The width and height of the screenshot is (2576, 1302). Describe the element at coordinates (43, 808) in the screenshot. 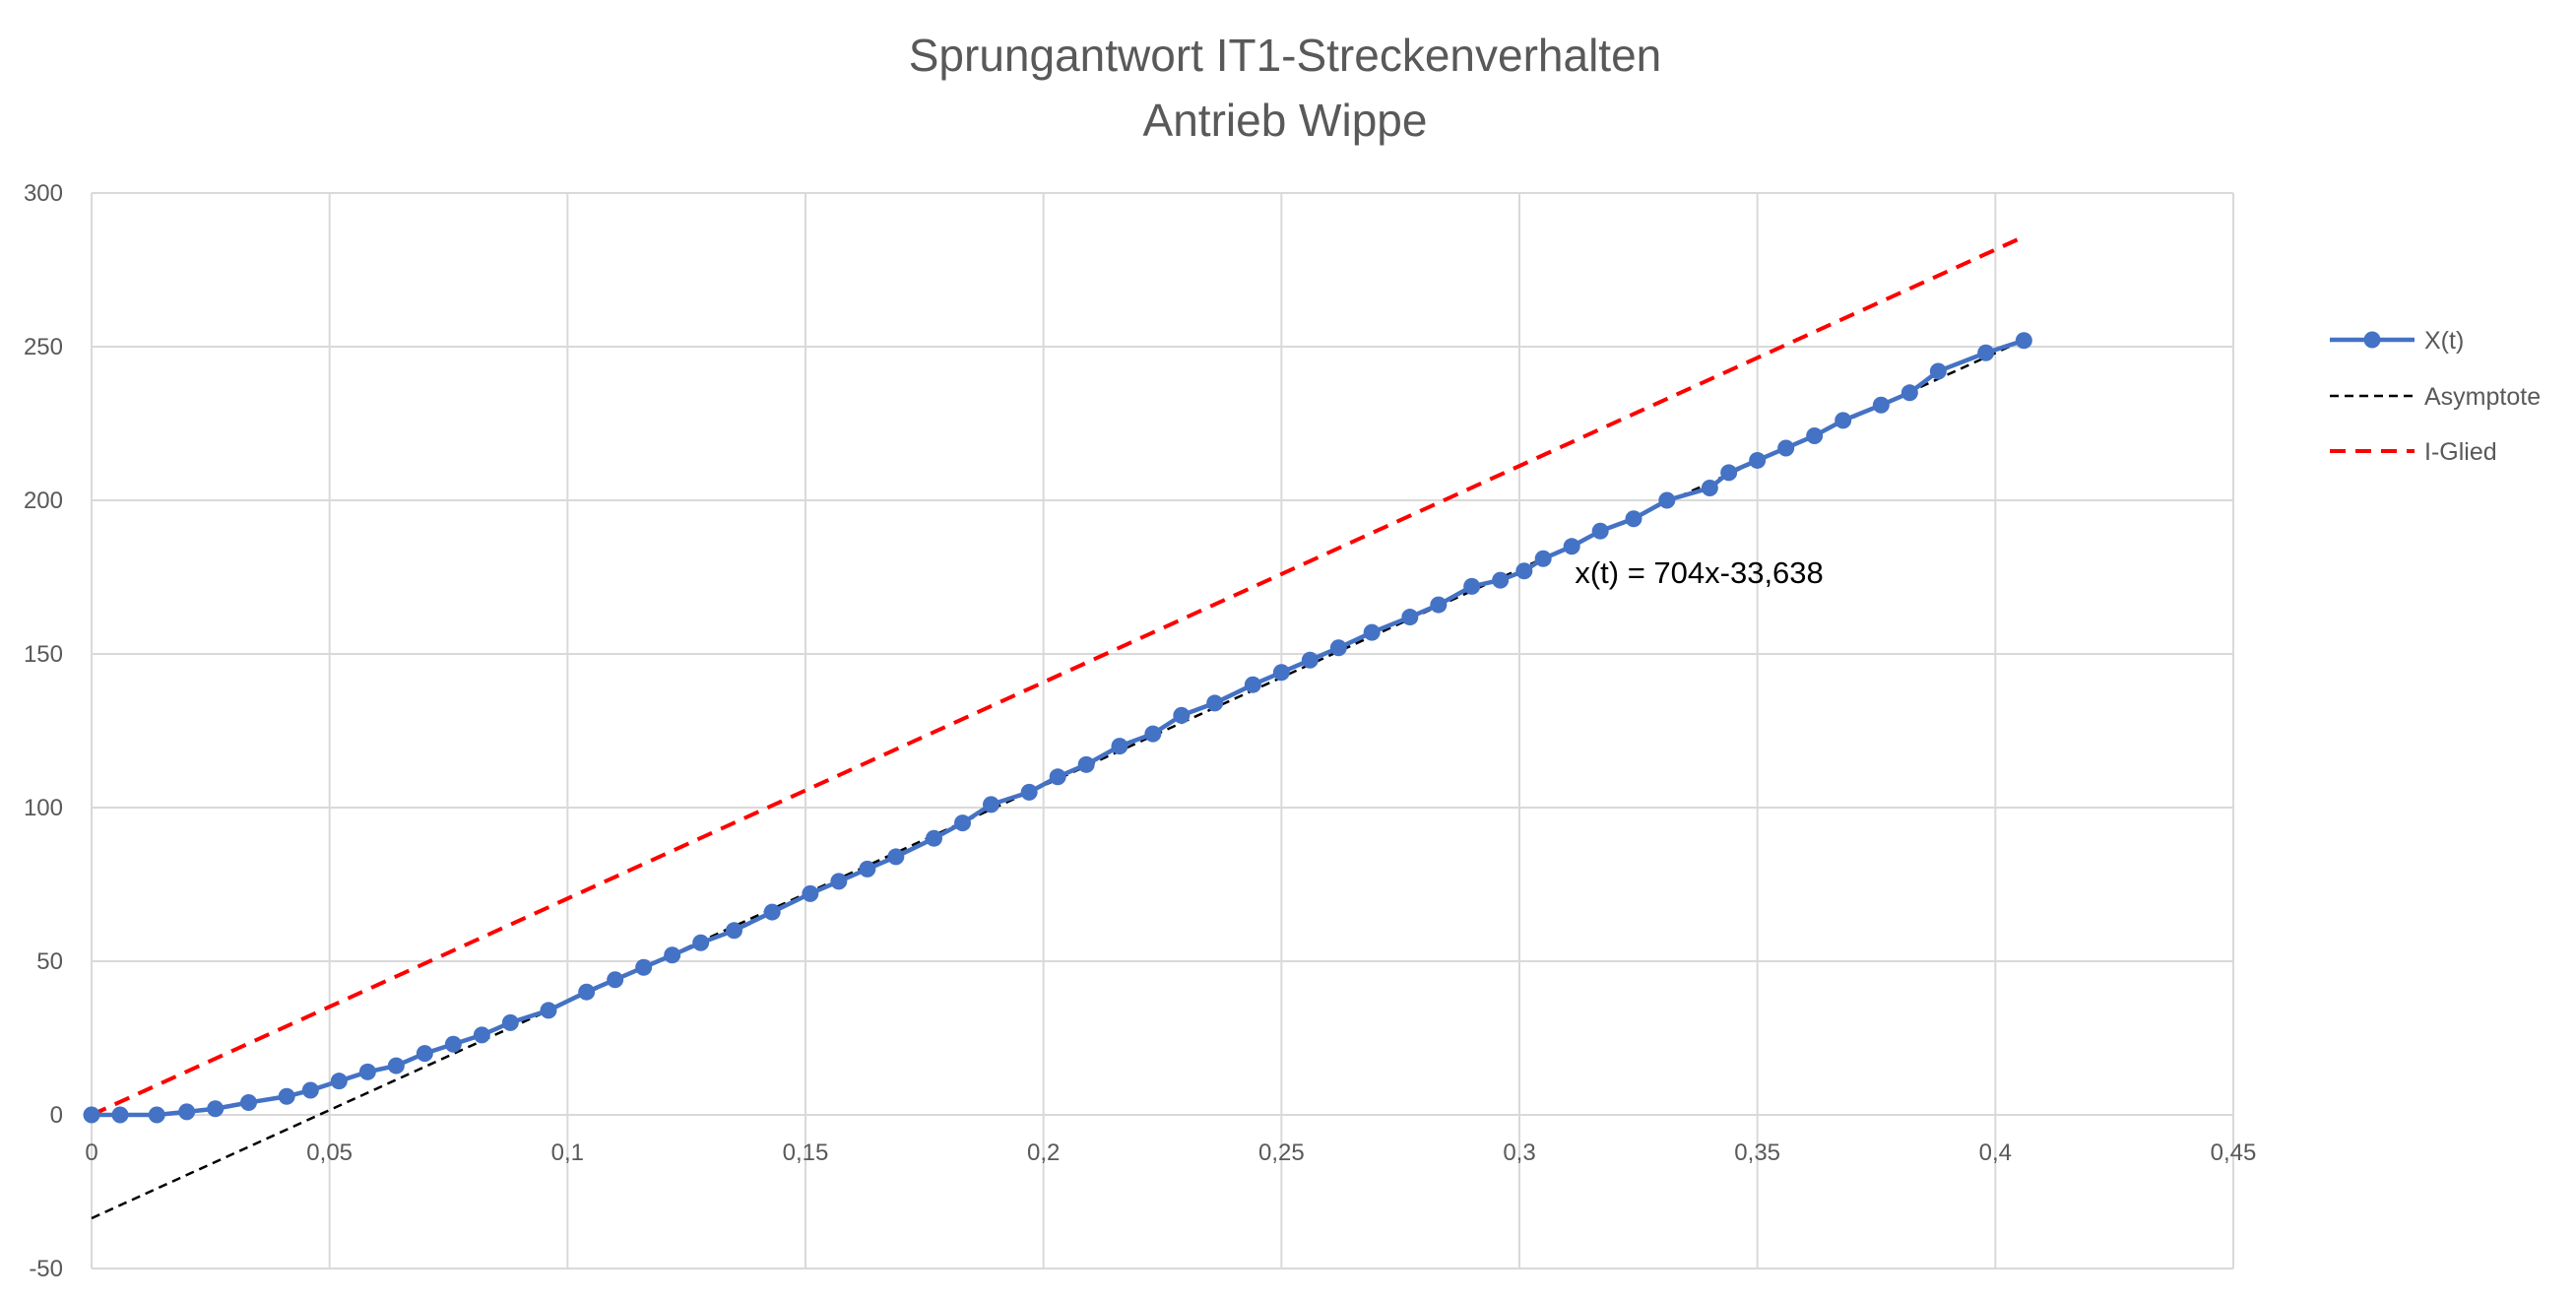

I see `y-tick-label: 100` at that location.